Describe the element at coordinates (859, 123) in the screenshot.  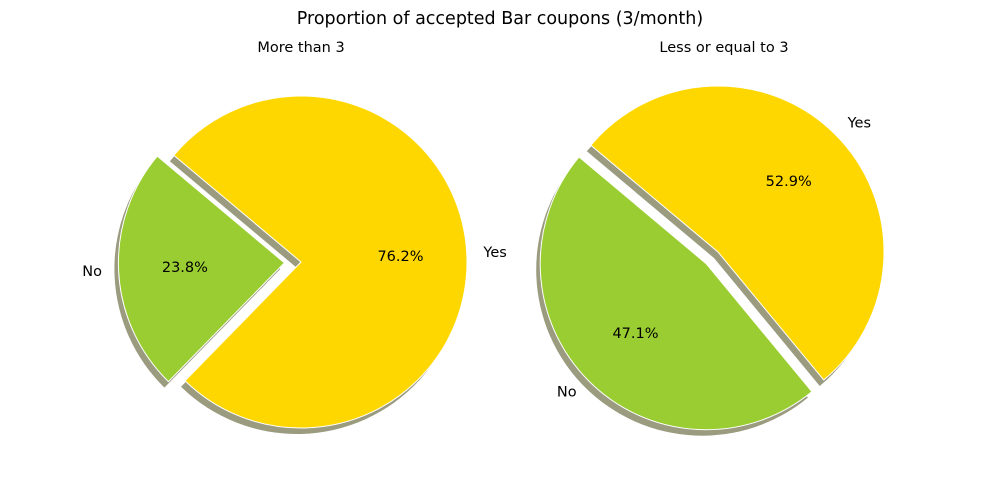
I see `slice-label-yes-less-or-equal-to-3: Yes` at that location.